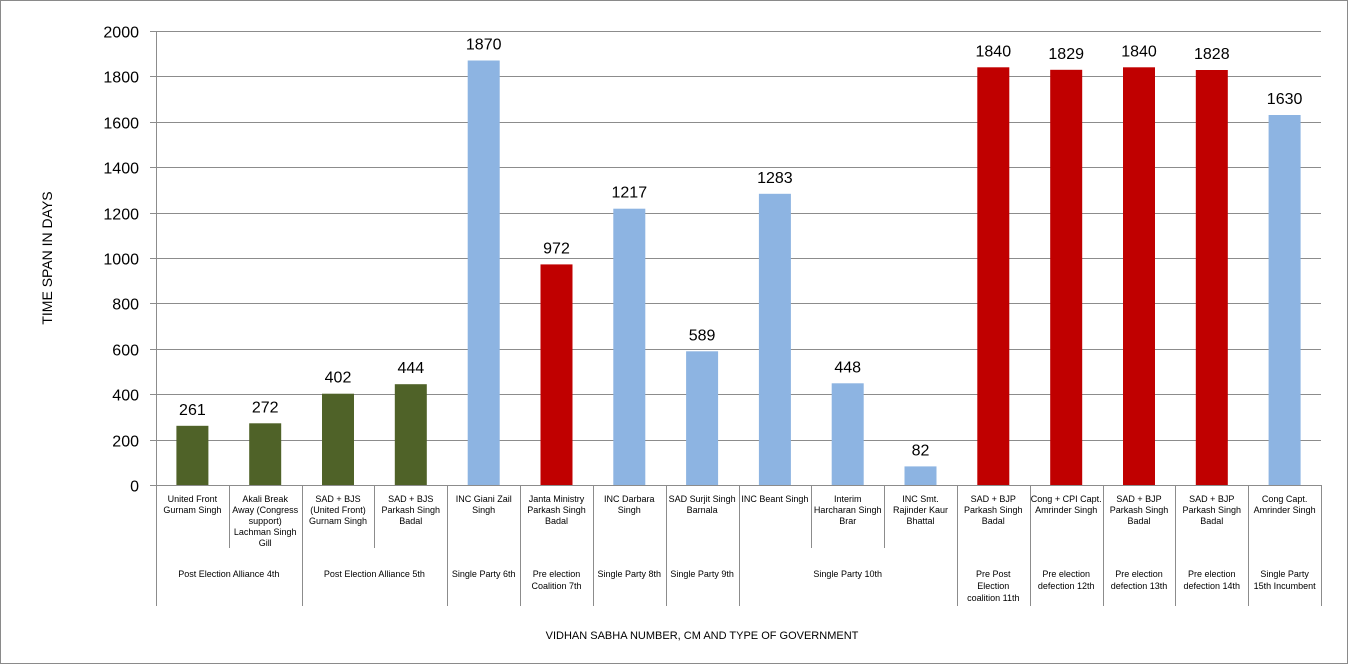  I want to click on data-label: 261, so click(192, 410).